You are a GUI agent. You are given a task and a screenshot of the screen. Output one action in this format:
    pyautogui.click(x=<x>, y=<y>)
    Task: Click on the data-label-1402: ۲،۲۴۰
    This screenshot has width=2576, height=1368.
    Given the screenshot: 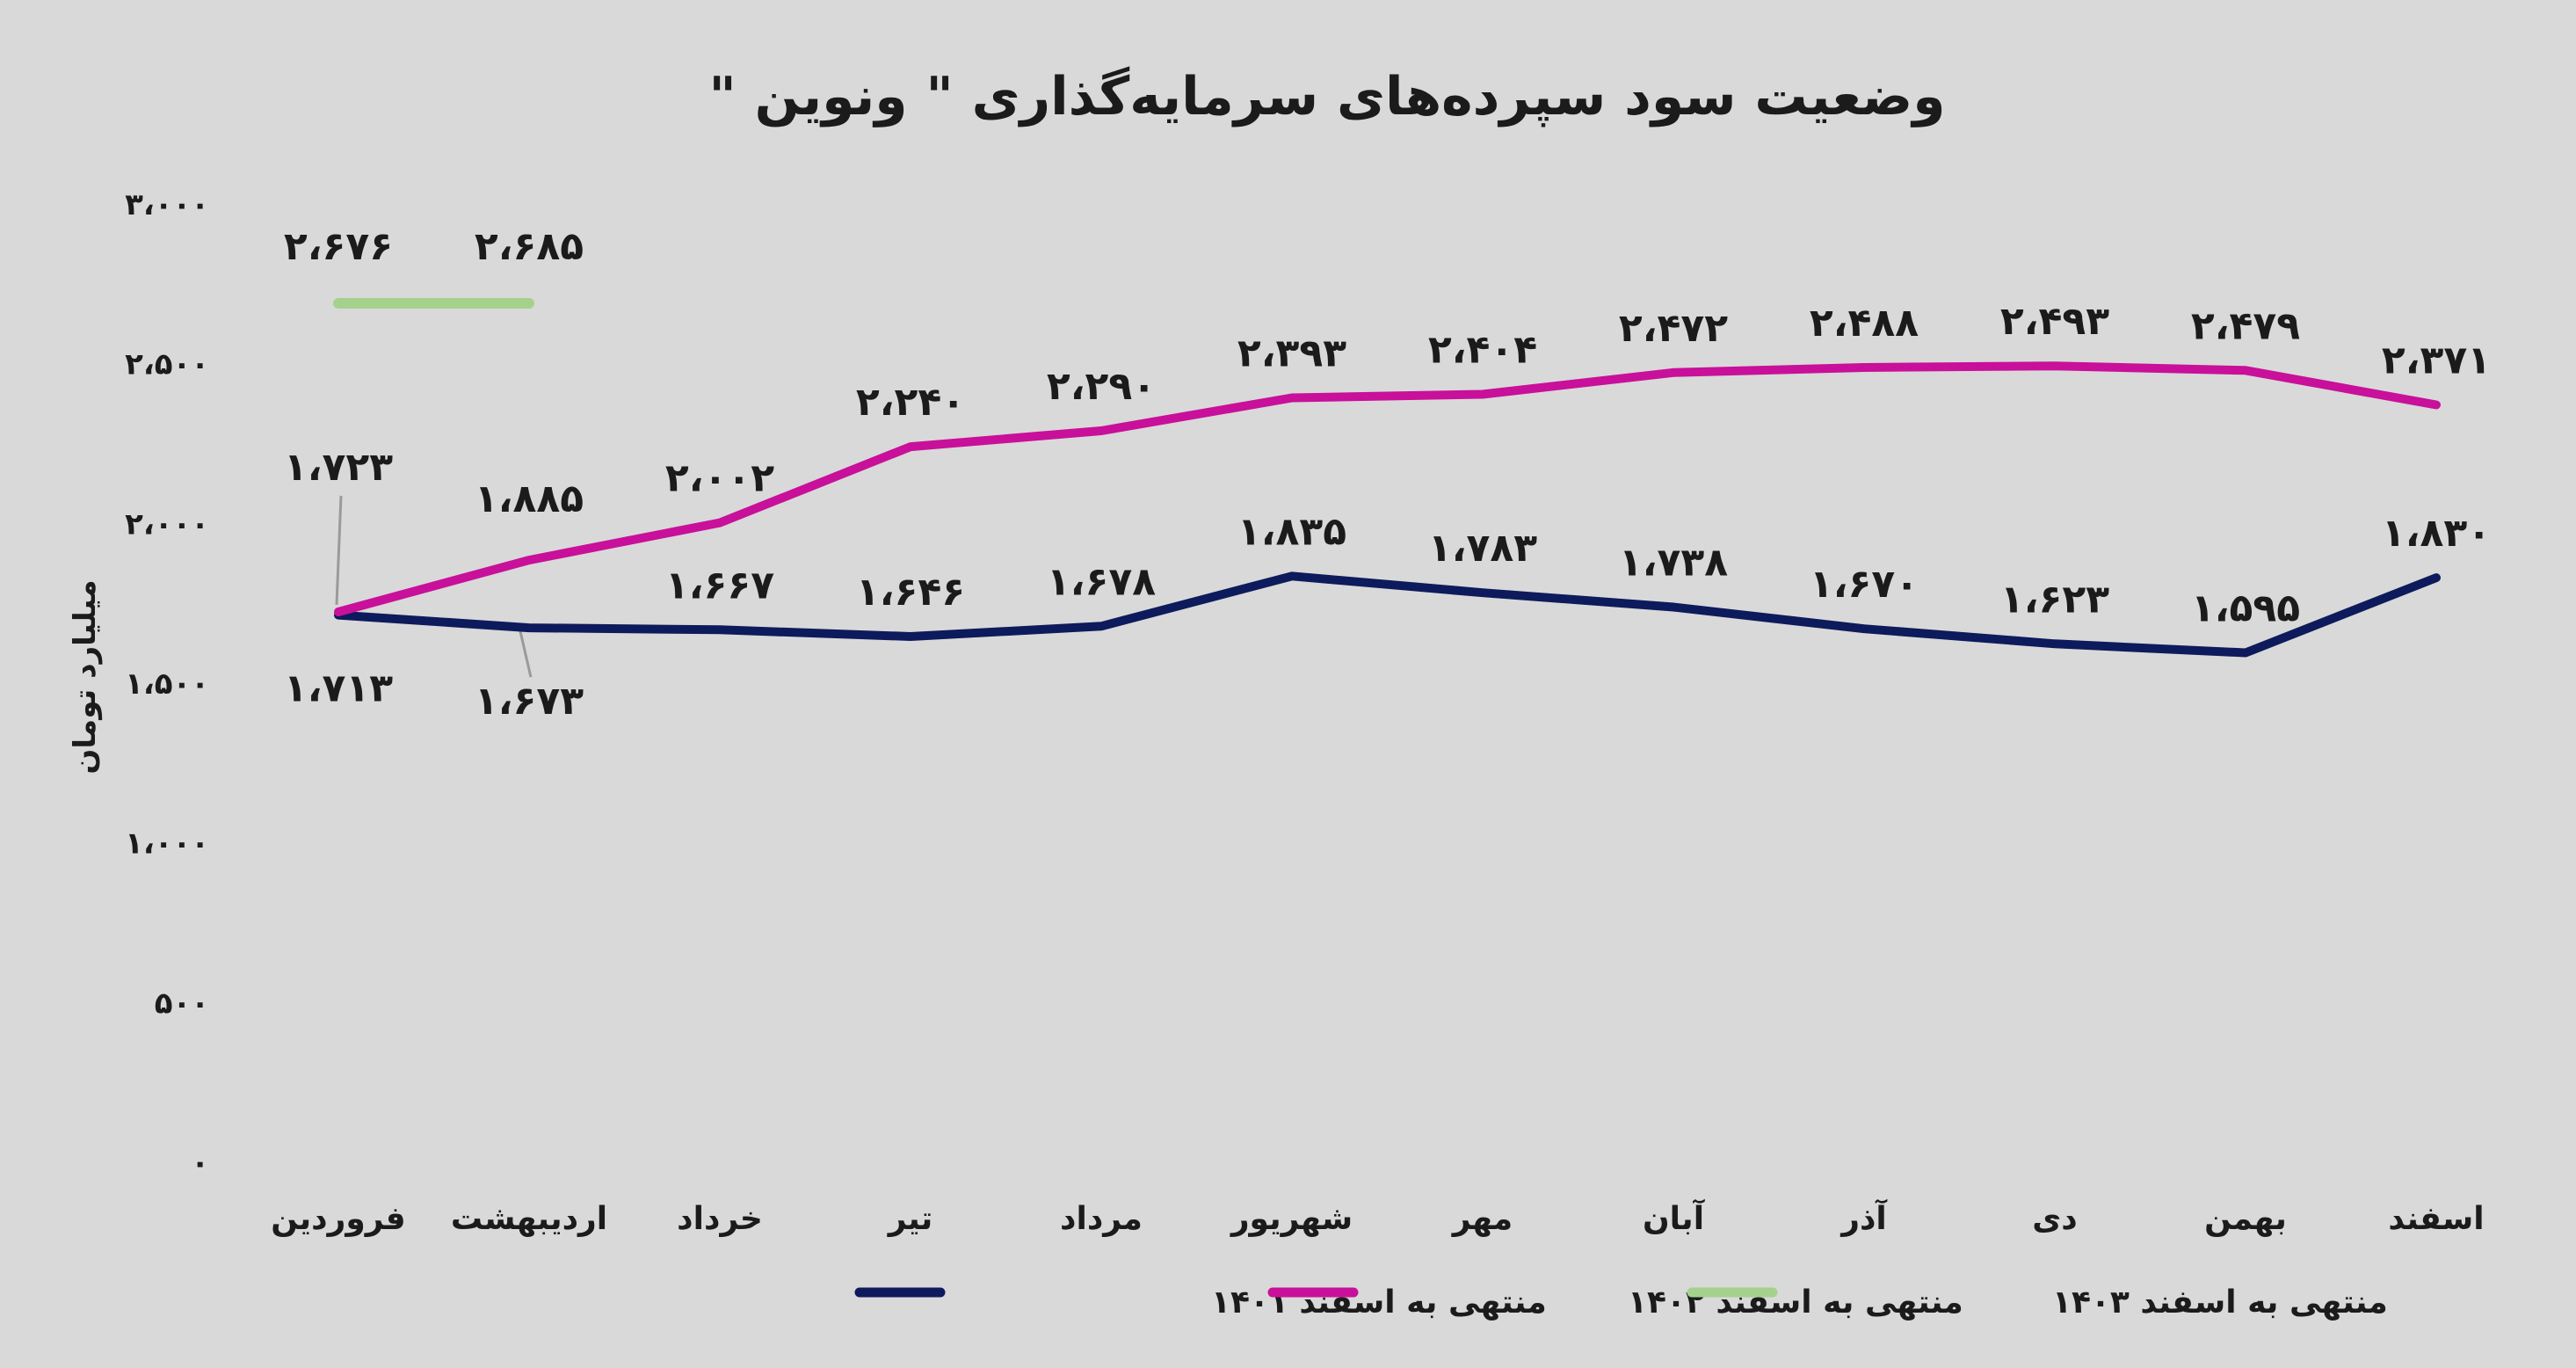 What is the action you would take?
    pyautogui.click(x=910, y=402)
    